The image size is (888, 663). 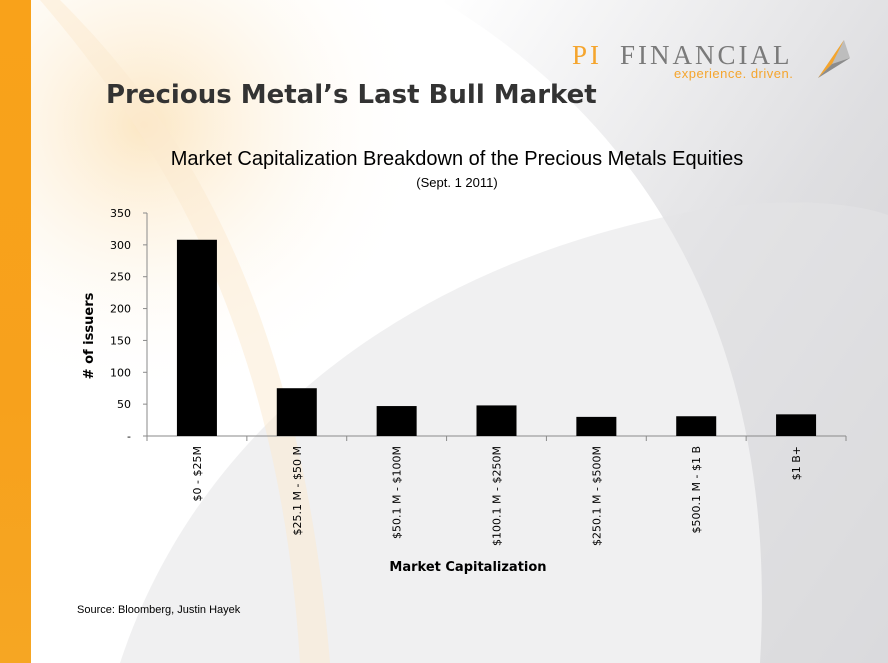 What do you see at coordinates (596, 496) in the screenshot?
I see `x-tick-label: $250.1 M - $500M` at bounding box center [596, 496].